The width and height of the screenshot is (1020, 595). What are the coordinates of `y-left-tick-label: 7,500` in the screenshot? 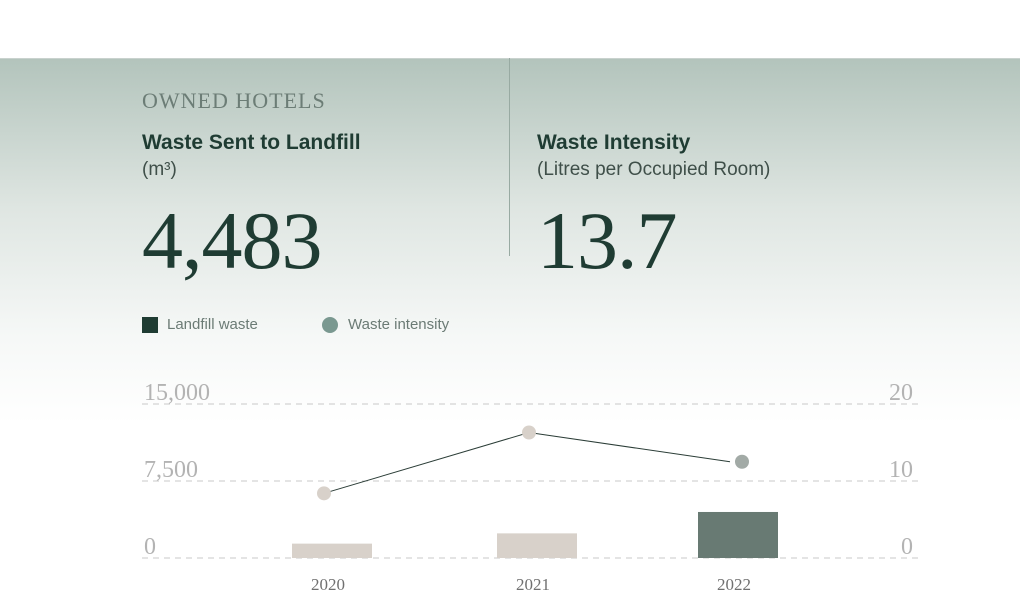 It's located at (171, 470).